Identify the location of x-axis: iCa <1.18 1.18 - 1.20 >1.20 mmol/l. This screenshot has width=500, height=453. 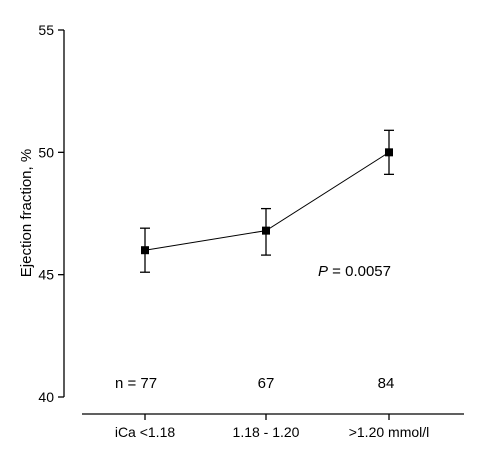
(273, 426).